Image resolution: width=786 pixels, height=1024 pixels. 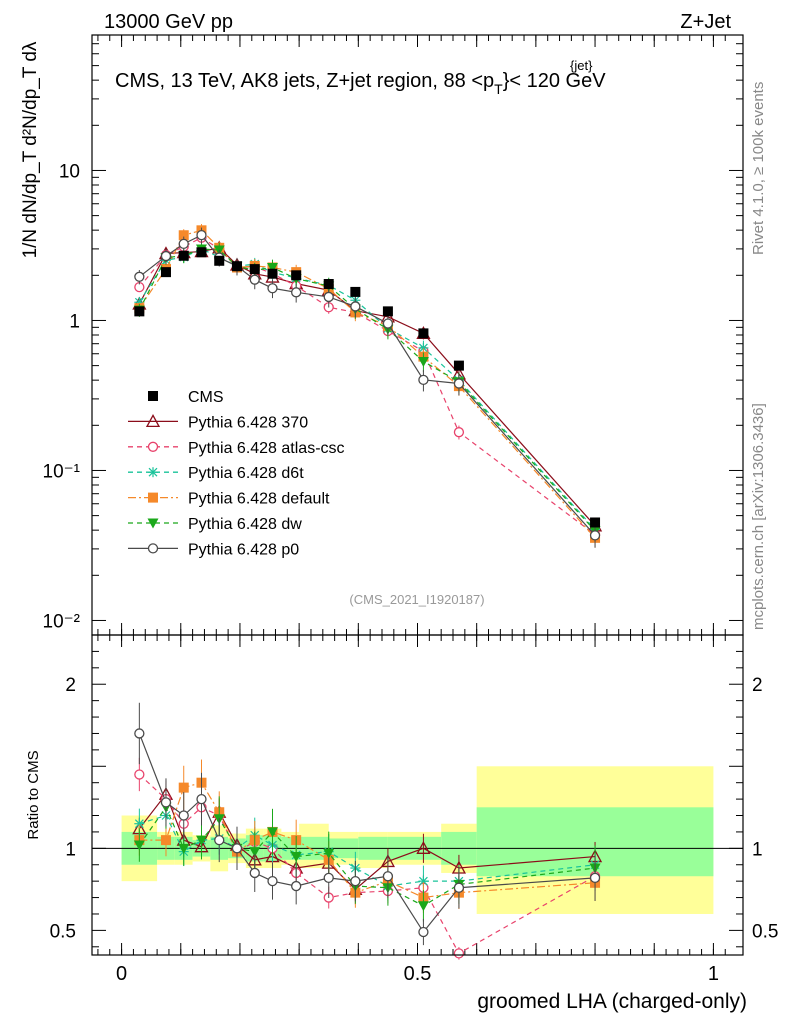 What do you see at coordinates (612, 1001) in the screenshot?
I see `x-axis-label: groomed LHA (charged-only)` at bounding box center [612, 1001].